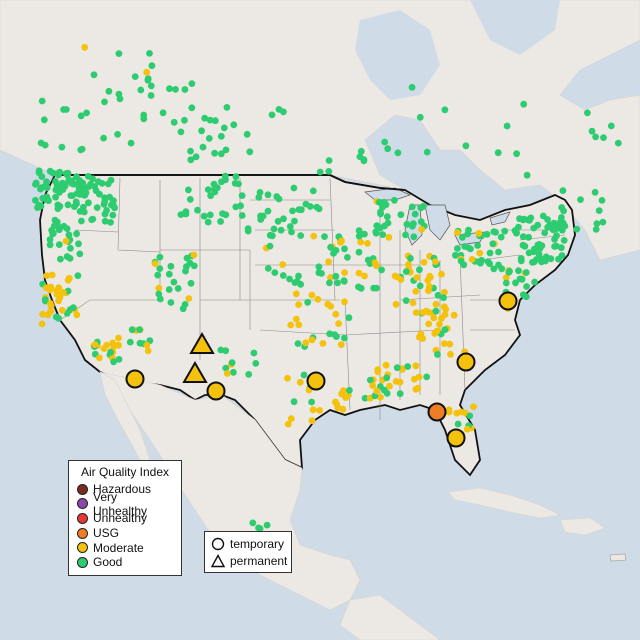 The height and width of the screenshot is (640, 640). What do you see at coordinates (125, 489) in the screenshot?
I see `legend-item-hazardous: Hazardous` at bounding box center [125, 489].